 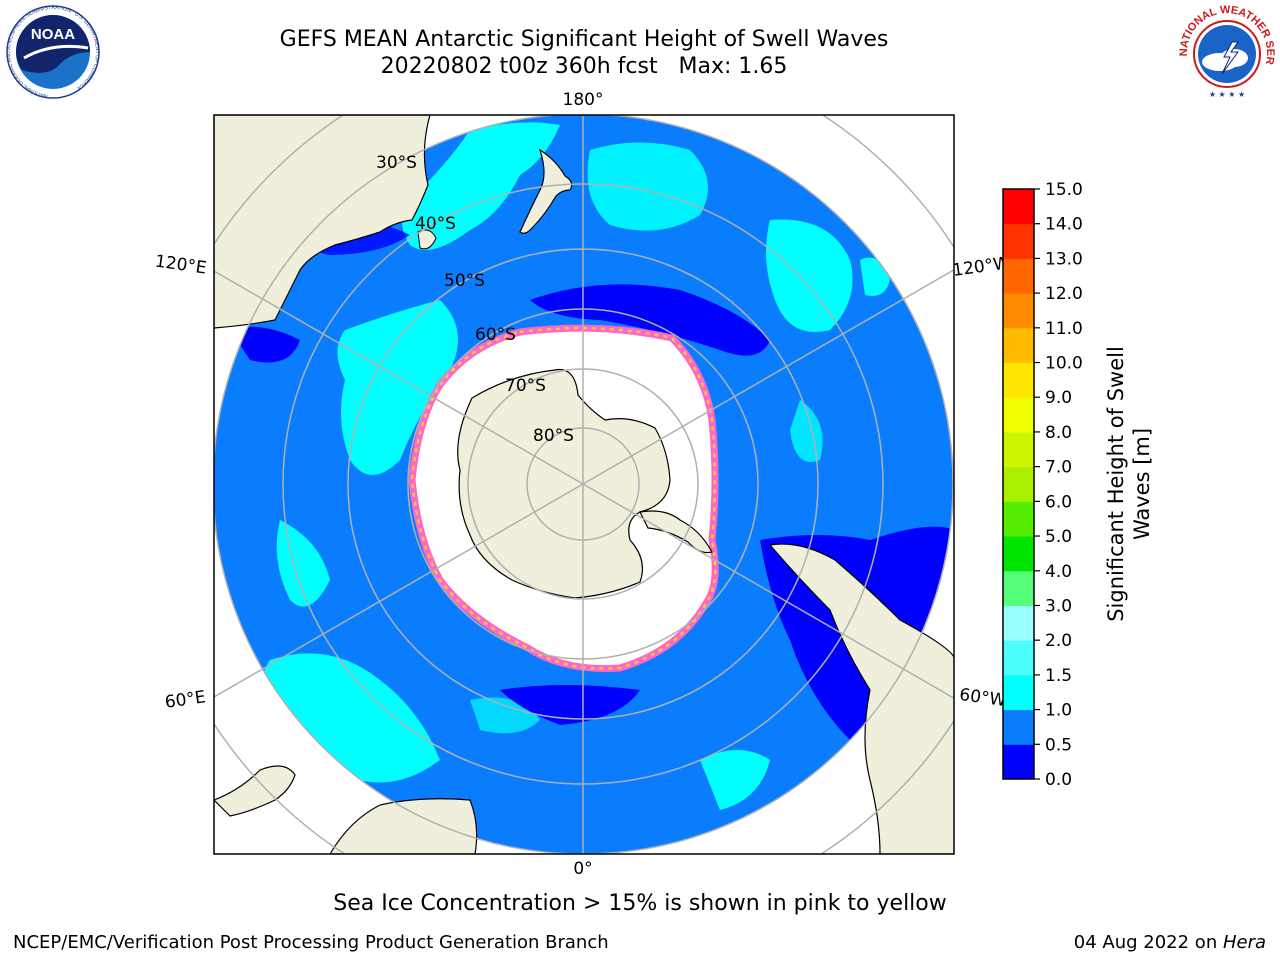 I want to click on lat-label-70s: 70°S, so click(x=525, y=386).